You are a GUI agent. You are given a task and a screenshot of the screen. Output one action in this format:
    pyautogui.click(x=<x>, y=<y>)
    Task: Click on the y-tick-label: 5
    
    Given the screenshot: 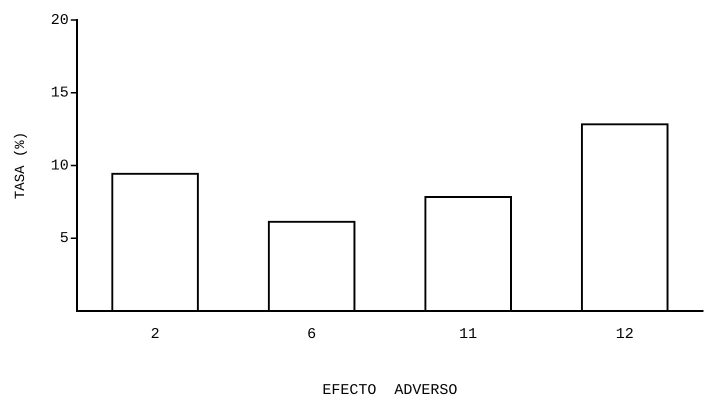 What is the action you would take?
    pyautogui.click(x=64, y=239)
    